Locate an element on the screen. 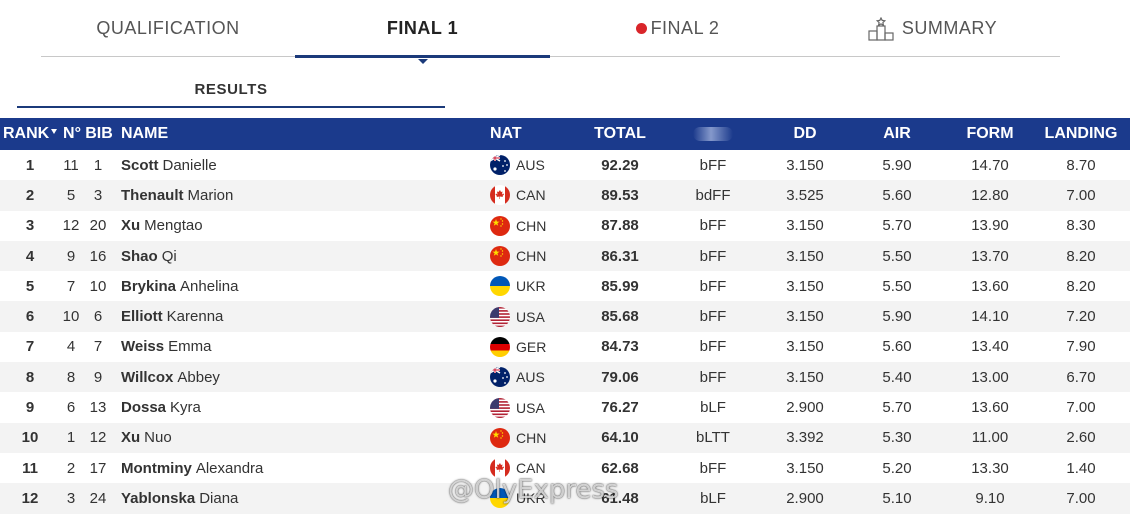  header-dd: DD is located at coordinates (805, 134).